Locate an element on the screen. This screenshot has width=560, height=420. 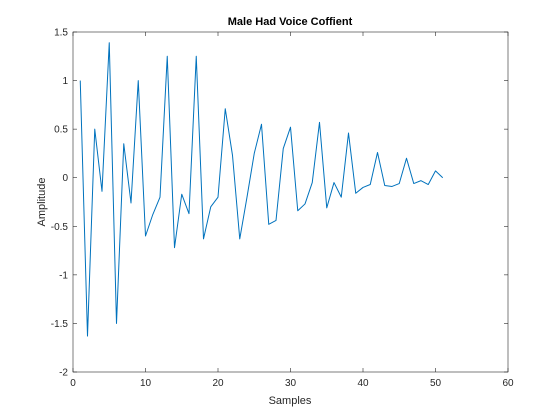
x-tick-label: 0 is located at coordinates (73, 383).